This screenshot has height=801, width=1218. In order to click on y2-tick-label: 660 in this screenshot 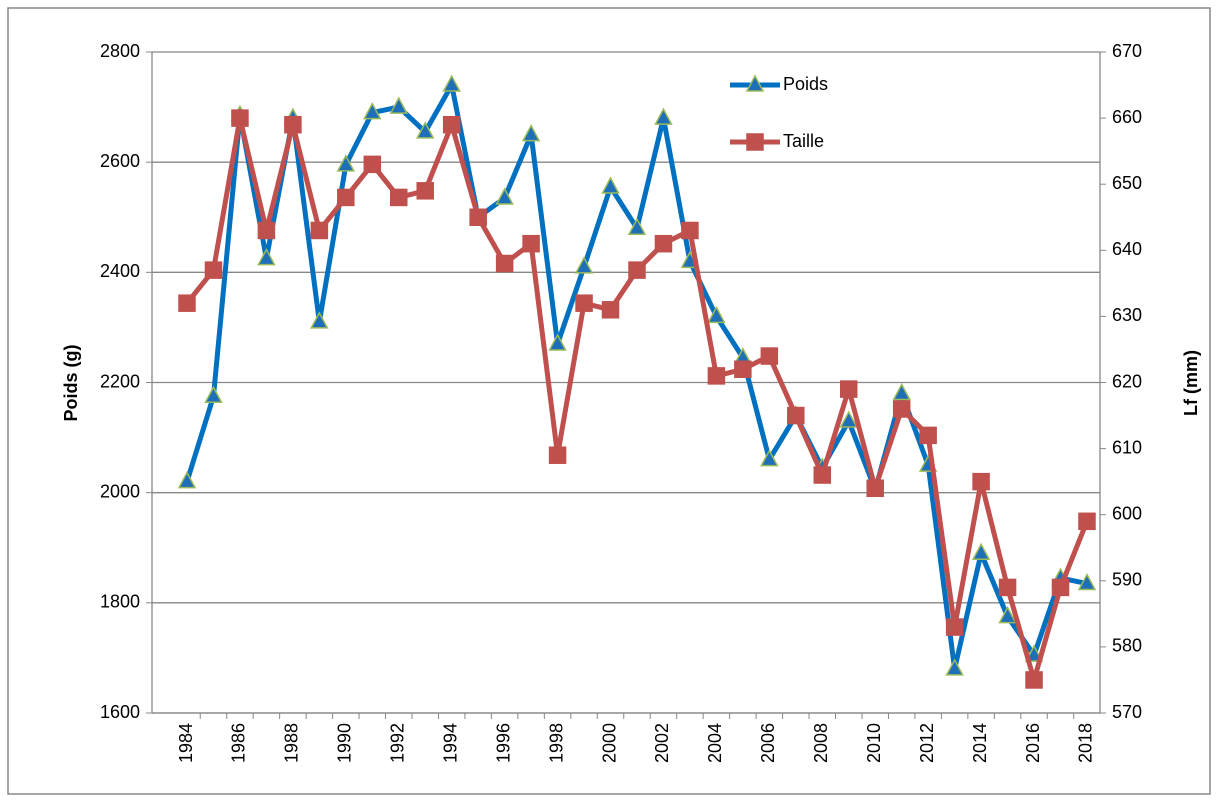, I will do `click(1127, 117)`.